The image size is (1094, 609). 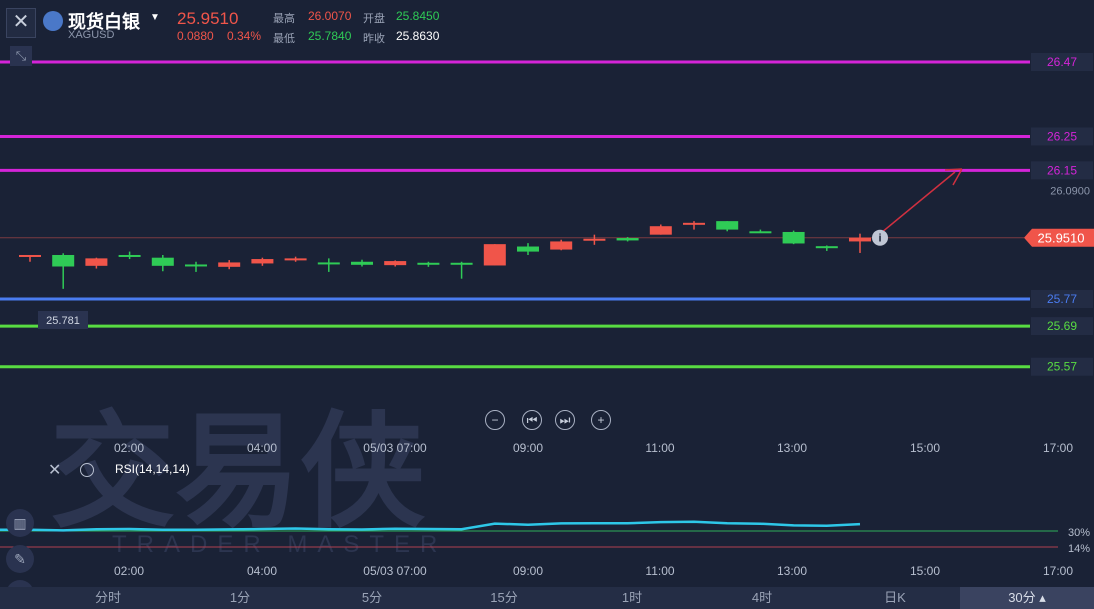 What do you see at coordinates (104, 22) in the screenshot?
I see `symbol-name: 现货白银` at bounding box center [104, 22].